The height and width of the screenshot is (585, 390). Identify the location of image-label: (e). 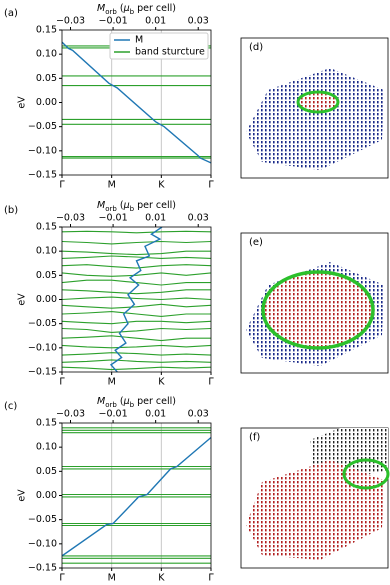
(256, 242).